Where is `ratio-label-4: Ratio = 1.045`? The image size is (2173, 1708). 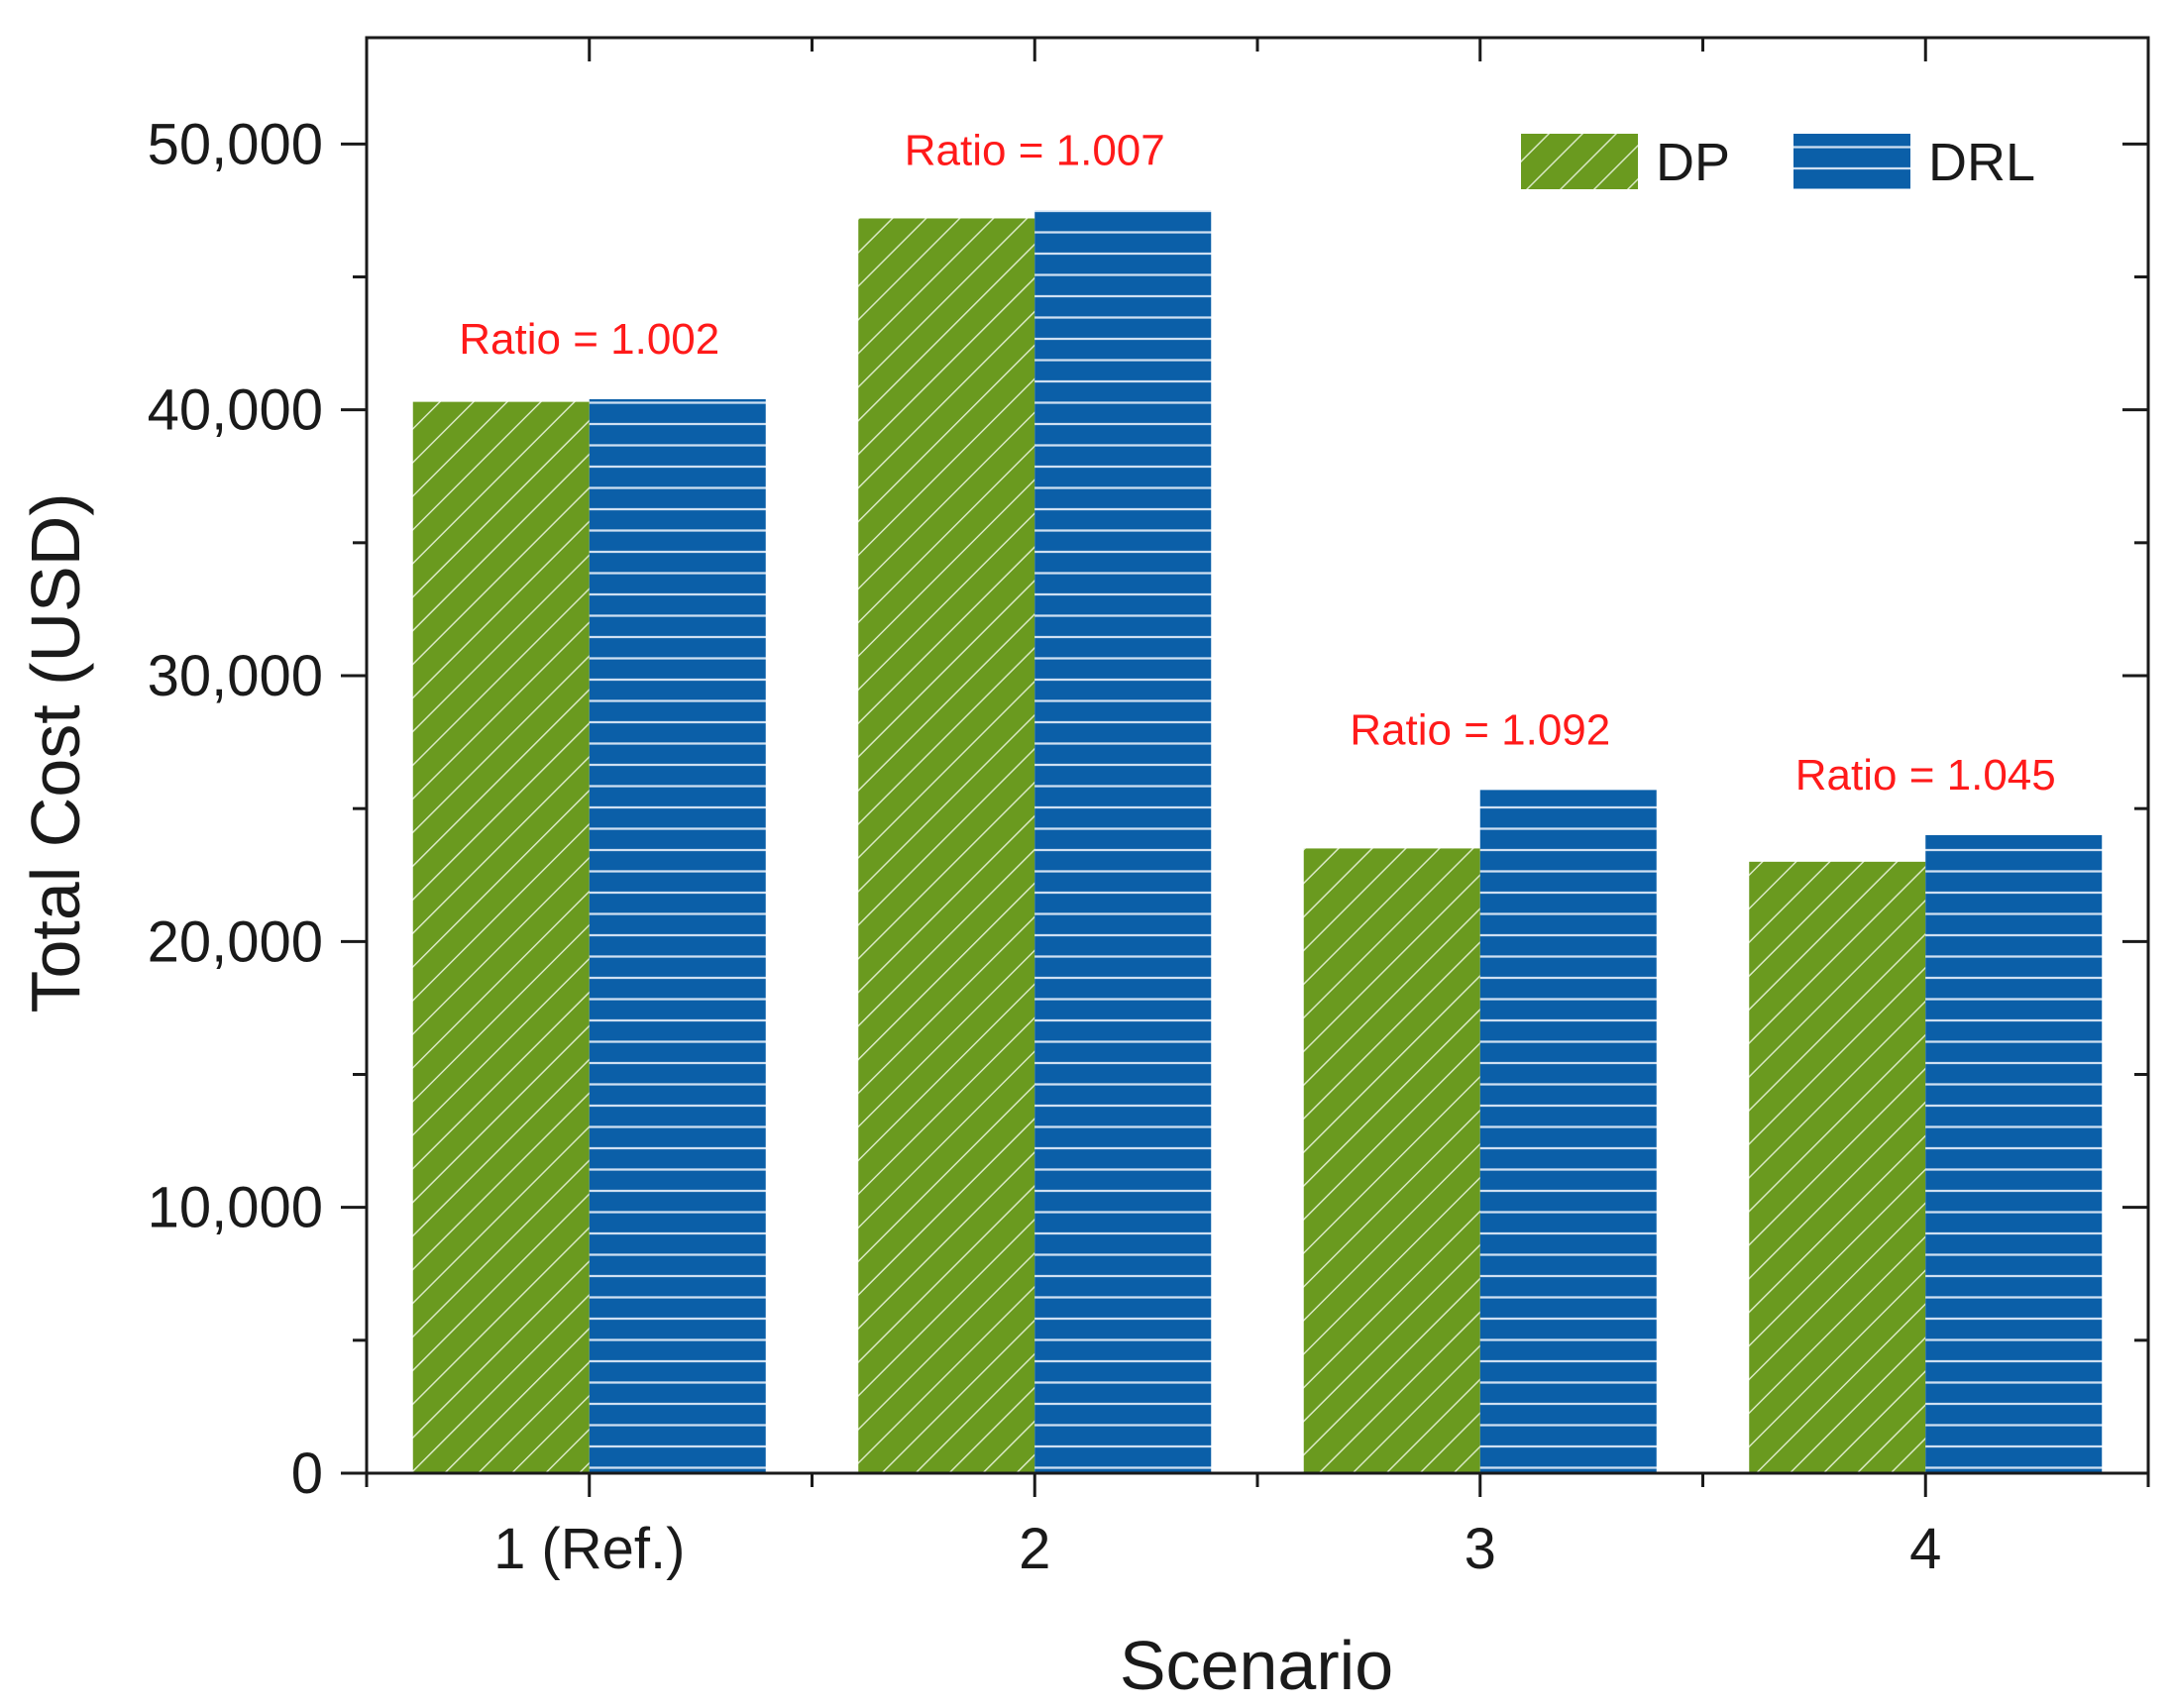
ratio-label-4: Ratio = 1.045 is located at coordinates (1925, 775).